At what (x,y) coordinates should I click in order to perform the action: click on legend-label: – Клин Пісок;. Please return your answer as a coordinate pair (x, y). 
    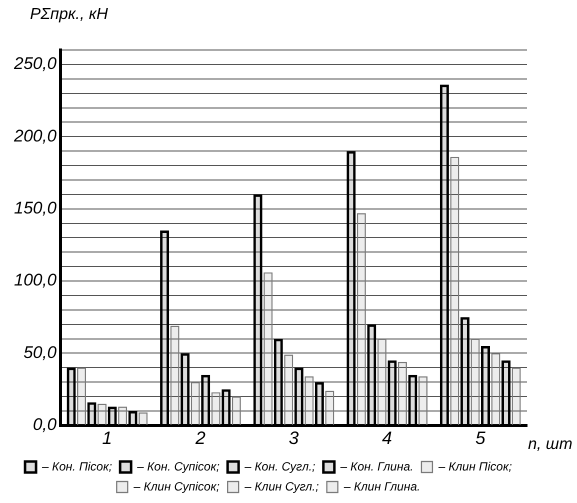
    Looking at the image, I should click on (474, 466).